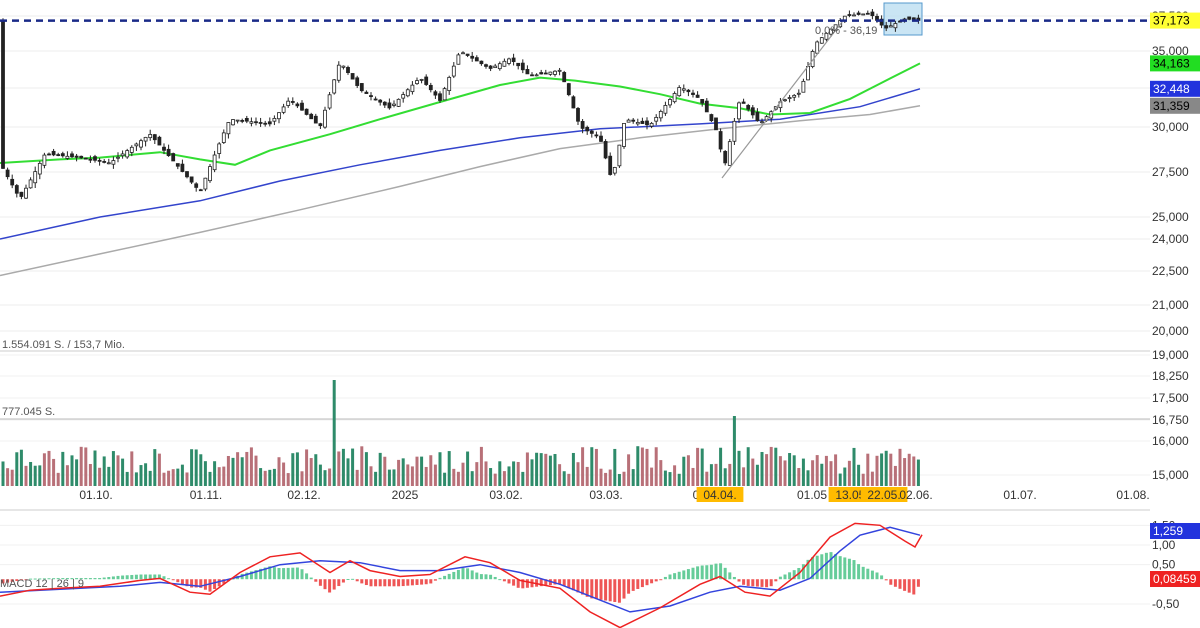 The width and height of the screenshot is (1200, 628). Describe the element at coordinates (1168, 531) in the screenshot. I see `macd-badge-label: 1,259` at that location.